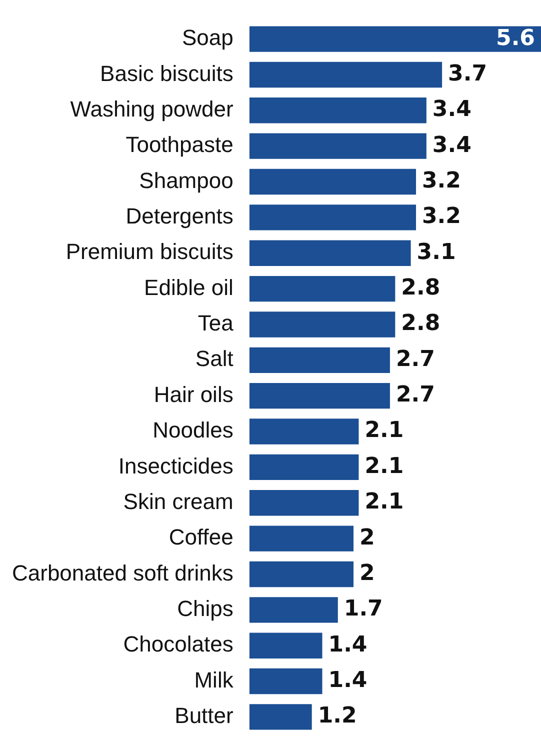 This screenshot has width=541, height=756. Describe the element at coordinates (363, 609) in the screenshot. I see `data-label: 1.7` at that location.